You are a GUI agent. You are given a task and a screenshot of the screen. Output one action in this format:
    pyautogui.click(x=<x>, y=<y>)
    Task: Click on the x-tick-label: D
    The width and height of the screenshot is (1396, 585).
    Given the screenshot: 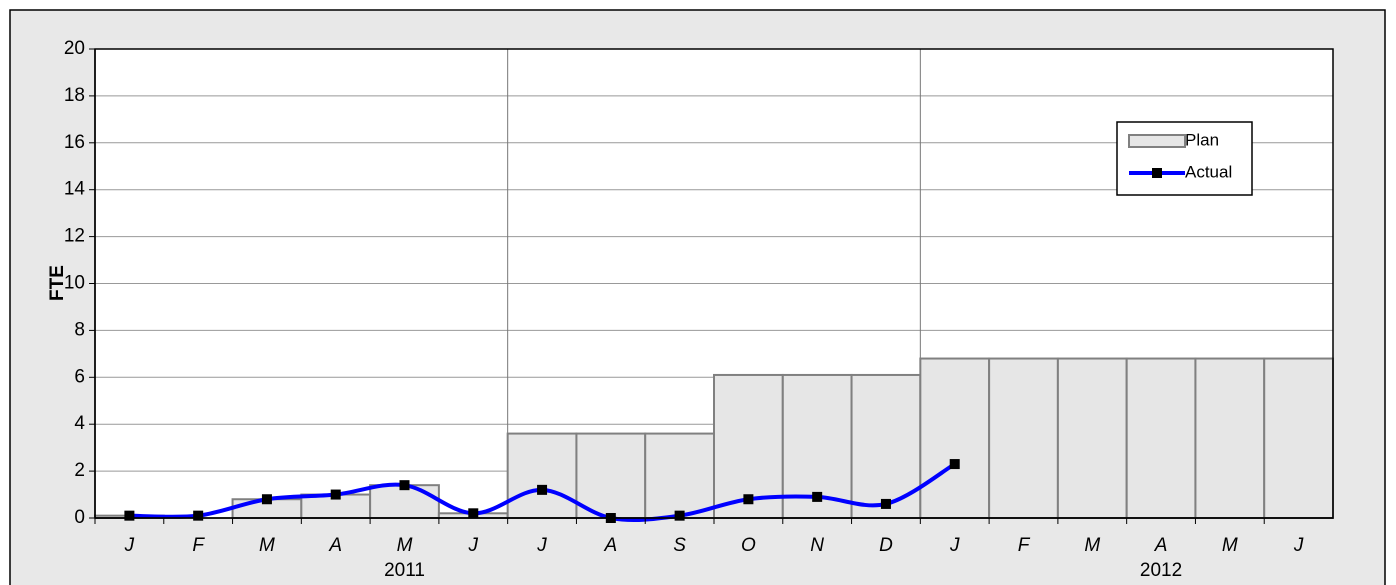 What is the action you would take?
    pyautogui.click(x=886, y=545)
    